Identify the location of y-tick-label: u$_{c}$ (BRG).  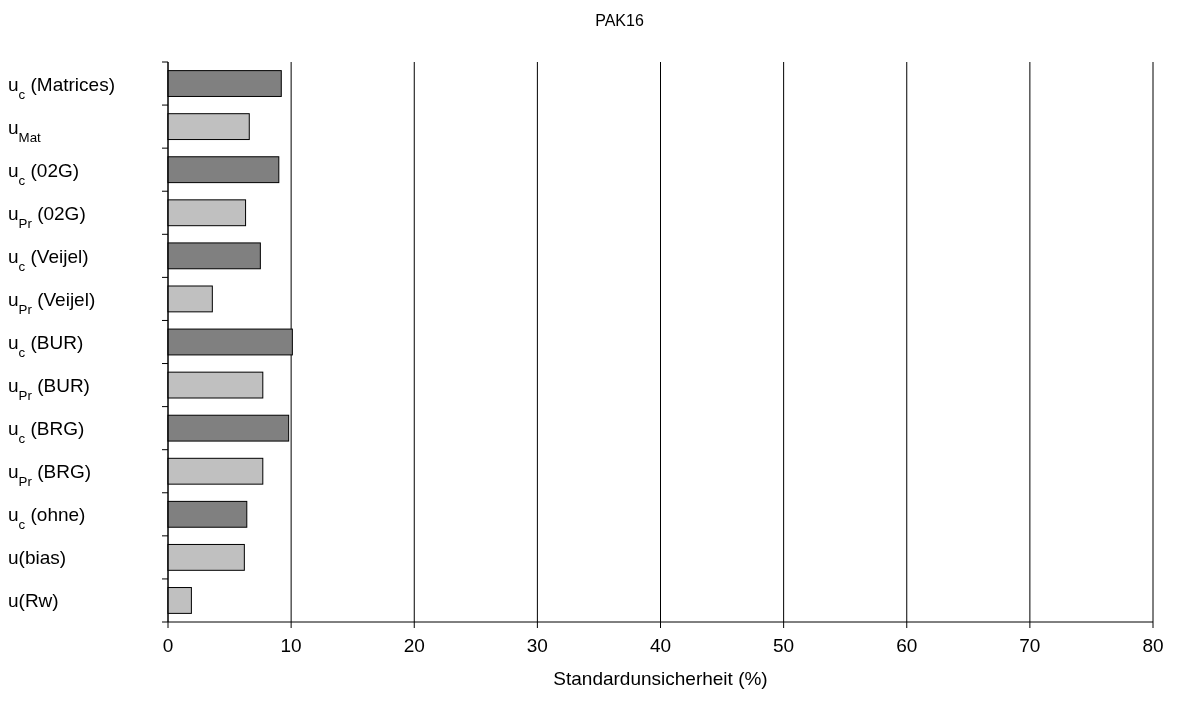
(46, 432).